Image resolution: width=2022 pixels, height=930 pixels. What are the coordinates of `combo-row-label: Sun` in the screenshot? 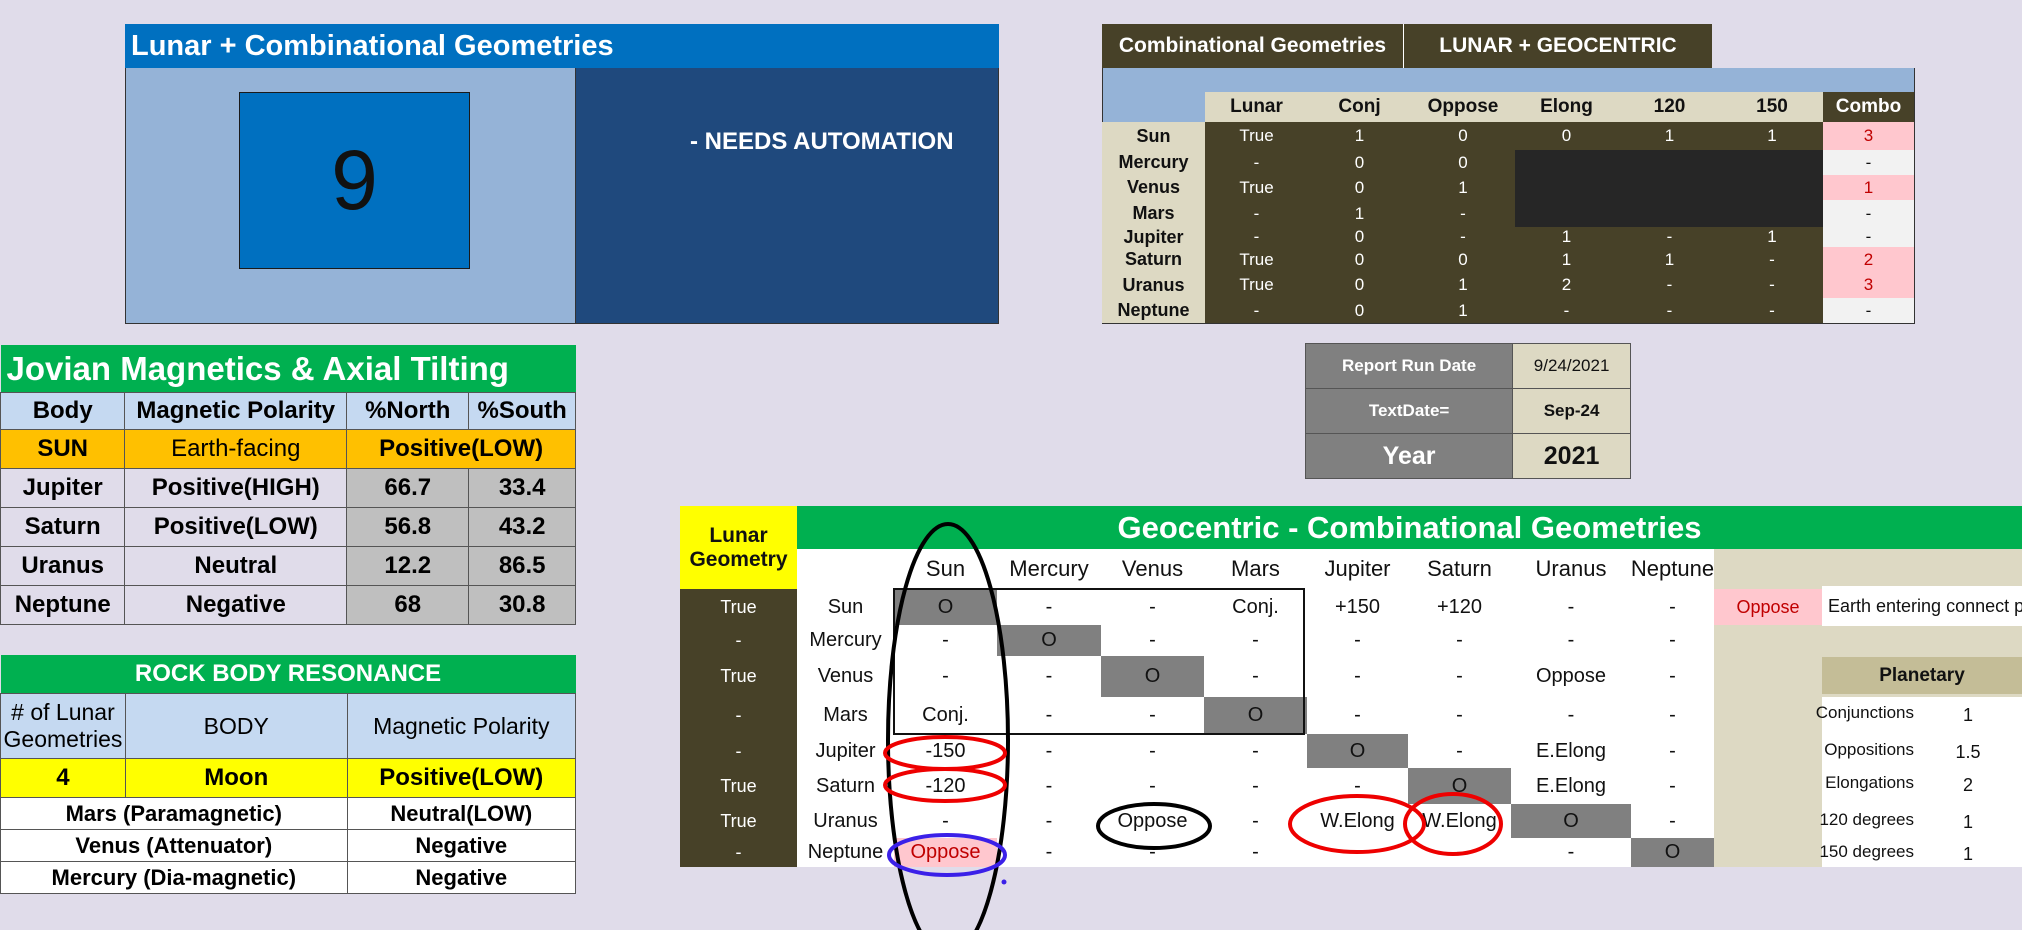 It's located at (1153, 135).